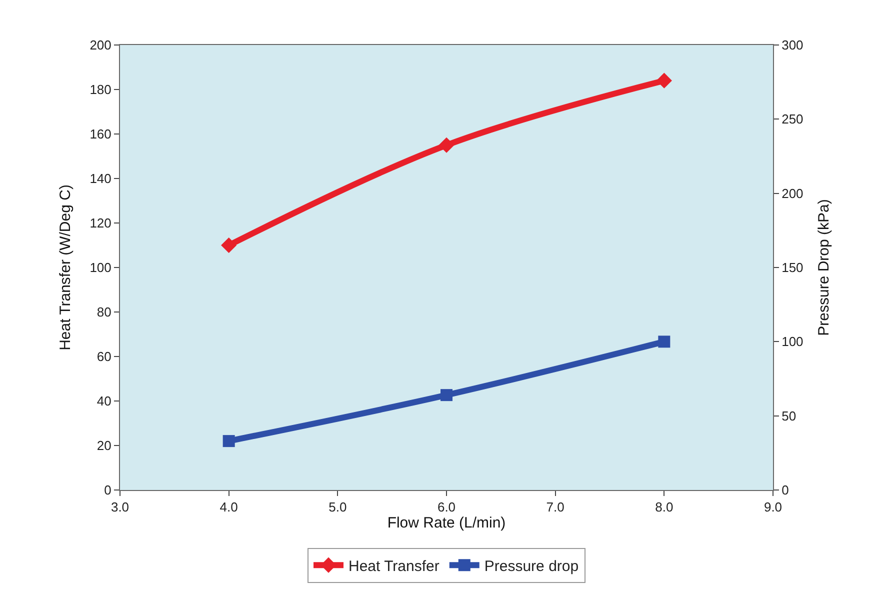 This screenshot has height=600, width=888. What do you see at coordinates (101, 268) in the screenshot?
I see `y-tick-label: 100` at bounding box center [101, 268].